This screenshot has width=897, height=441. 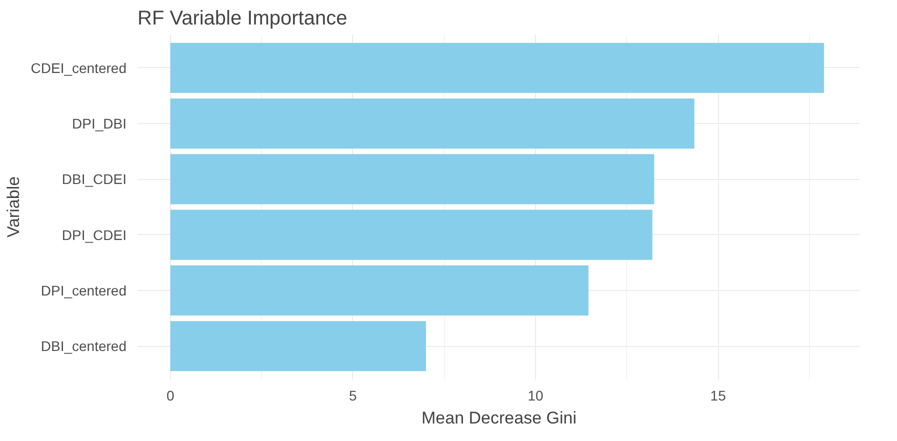 I want to click on x-tick-label: 0, so click(x=170, y=396).